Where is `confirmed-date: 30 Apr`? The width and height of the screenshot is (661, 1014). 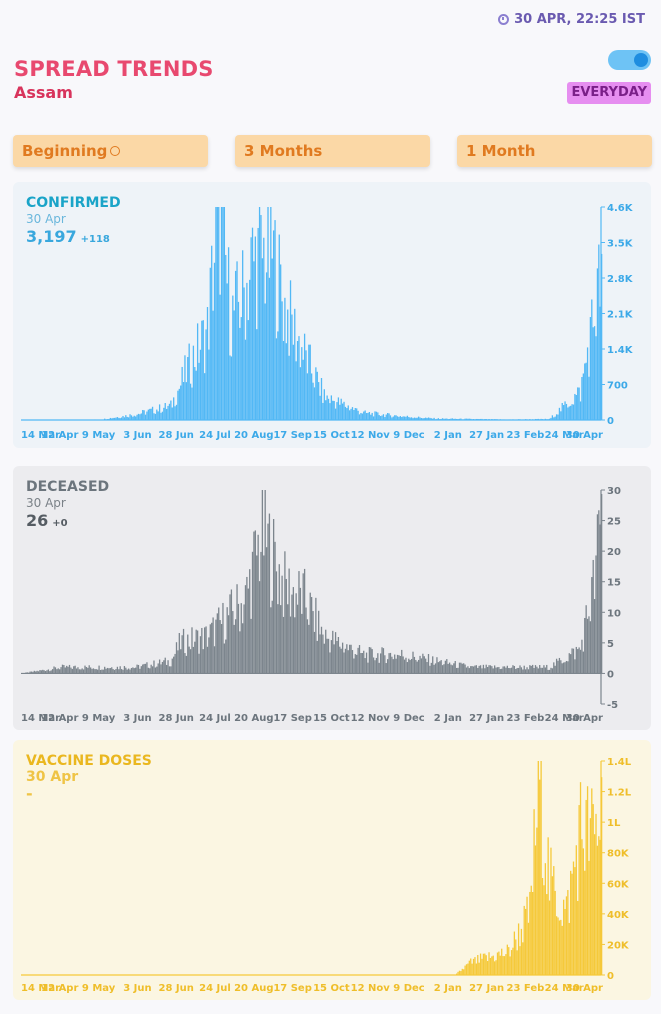 confirmed-date: 30 Apr is located at coordinates (46, 219).